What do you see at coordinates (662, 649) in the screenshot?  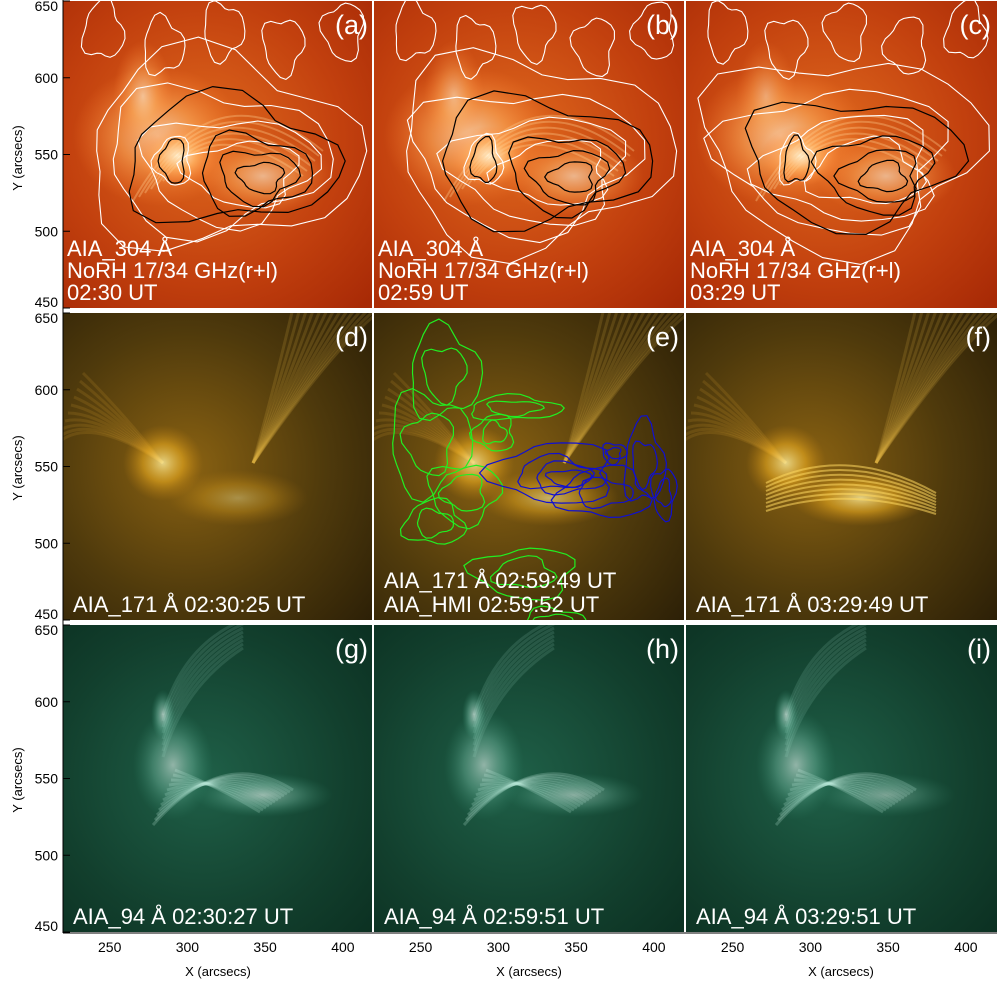 I see `panel-label-h: (h)` at bounding box center [662, 649].